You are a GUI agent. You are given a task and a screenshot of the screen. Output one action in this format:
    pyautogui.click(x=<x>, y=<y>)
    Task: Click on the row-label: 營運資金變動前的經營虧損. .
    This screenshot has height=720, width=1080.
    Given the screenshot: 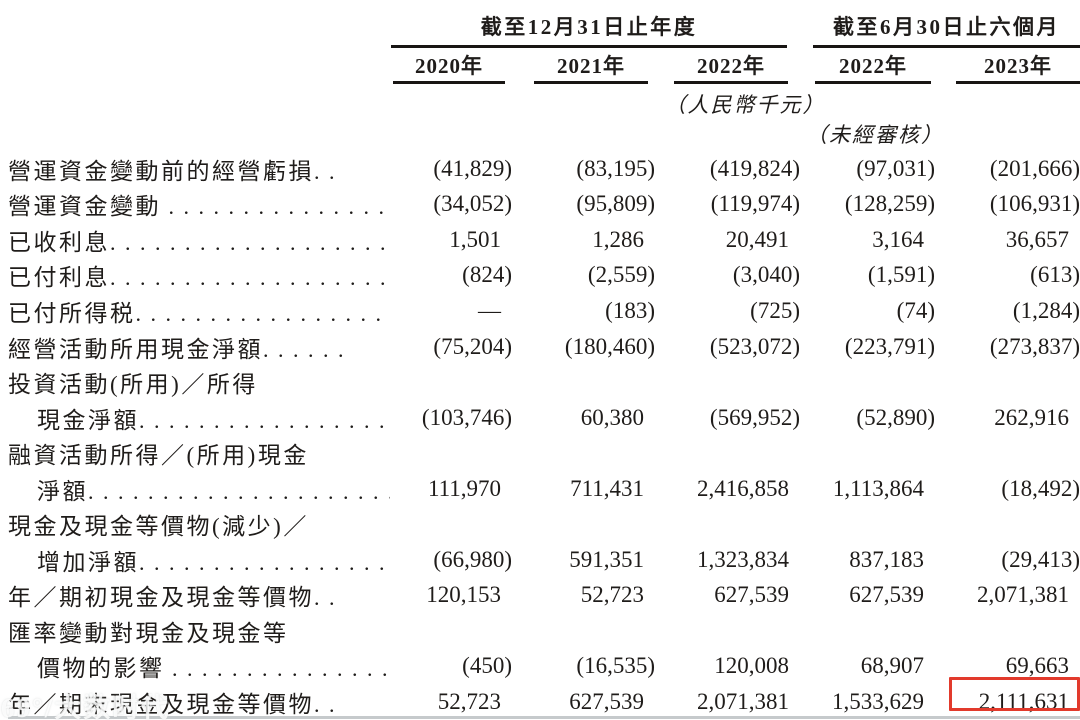 What is the action you would take?
    pyautogui.click(x=199, y=169)
    